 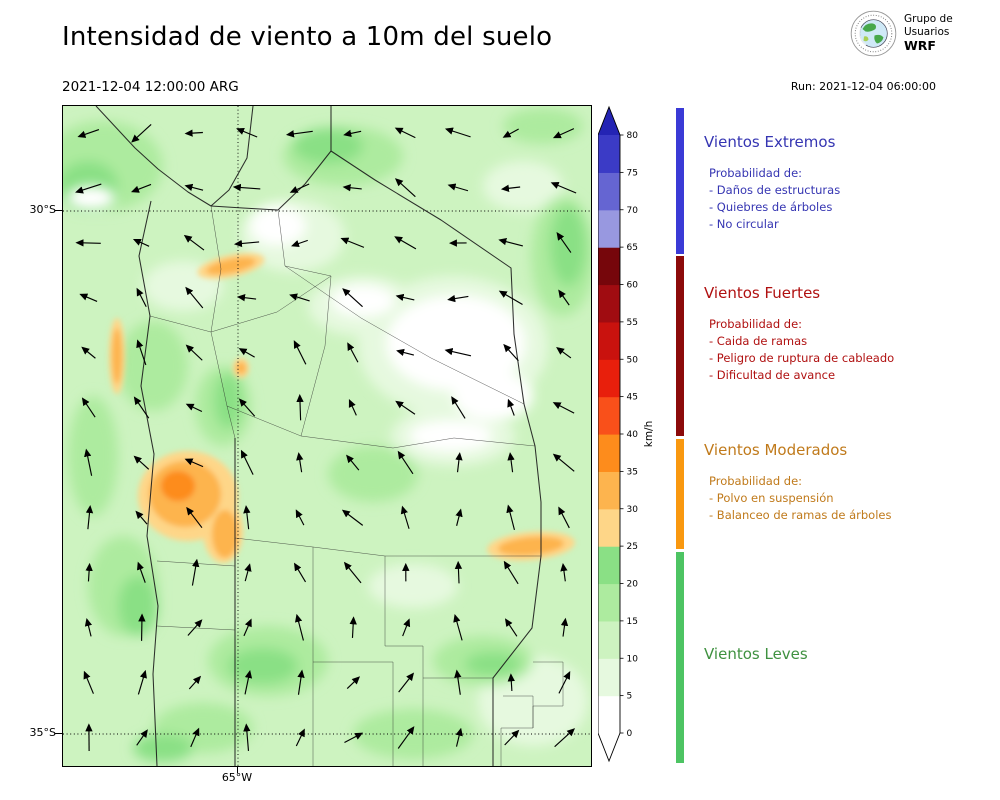 I want to click on svg-text: 70, so click(x=633, y=211).